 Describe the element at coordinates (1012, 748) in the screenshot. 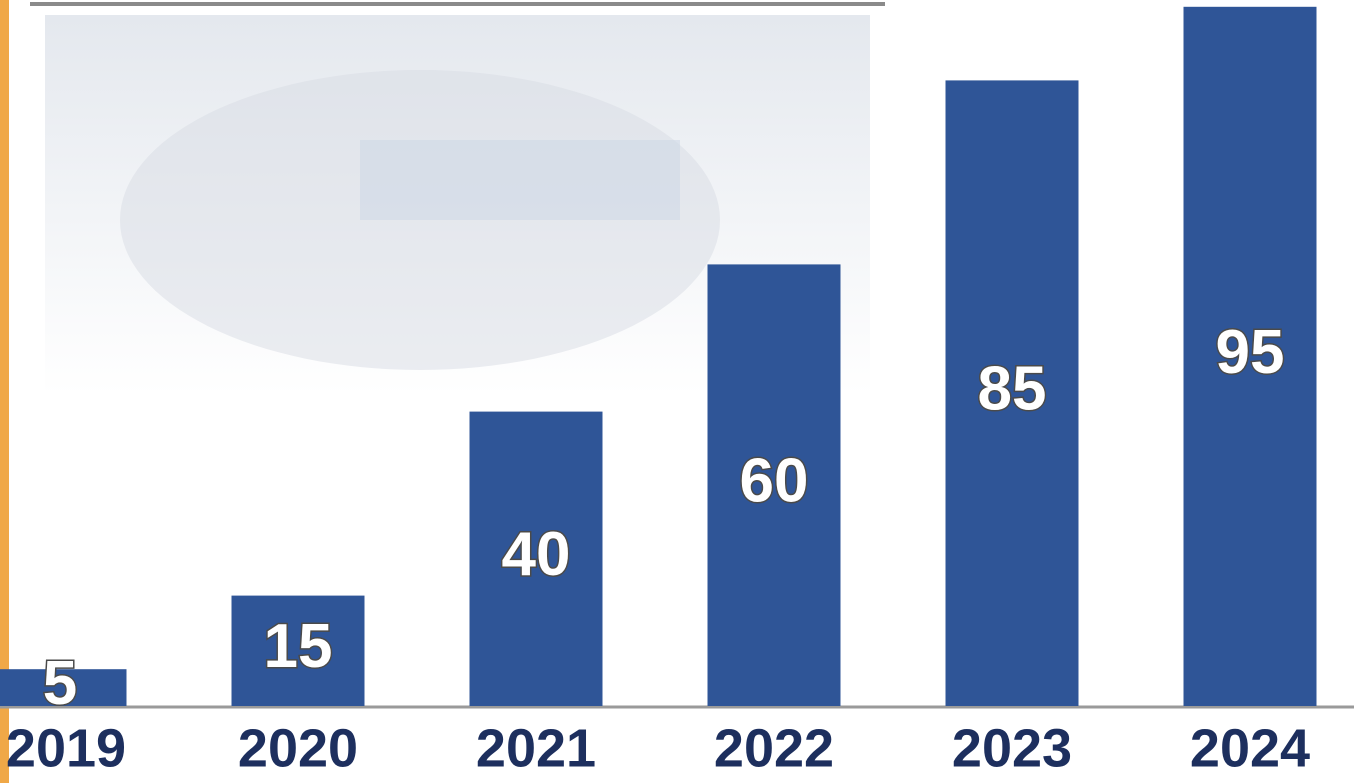

I see `x-tick-label: 2023` at that location.